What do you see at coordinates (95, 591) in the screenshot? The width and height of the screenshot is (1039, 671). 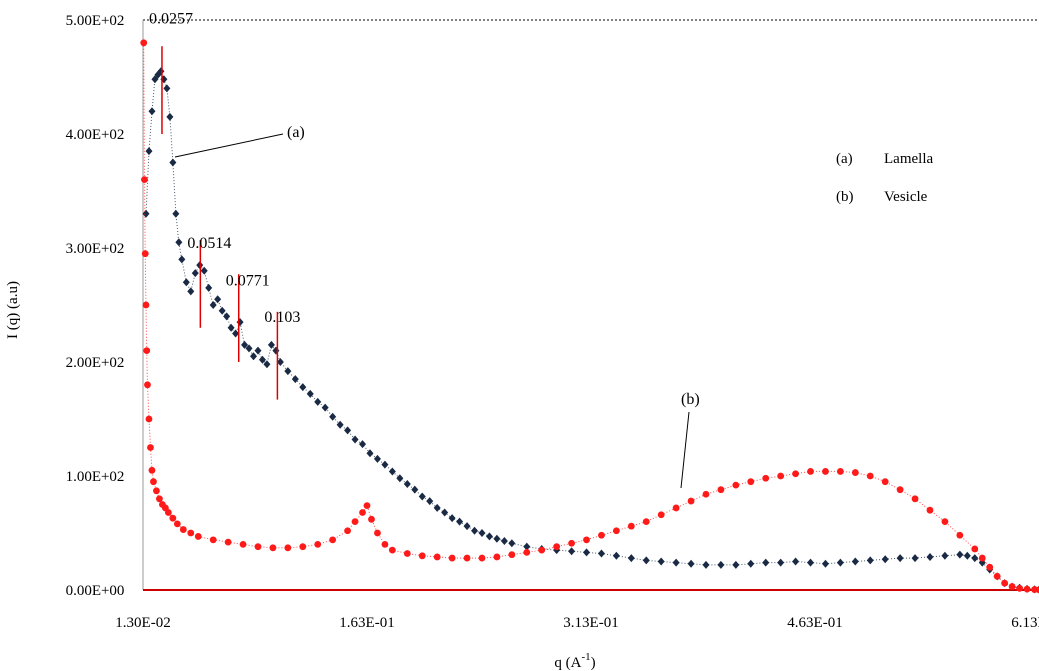 I see `y-tick-label: 0.00E+00` at bounding box center [95, 591].